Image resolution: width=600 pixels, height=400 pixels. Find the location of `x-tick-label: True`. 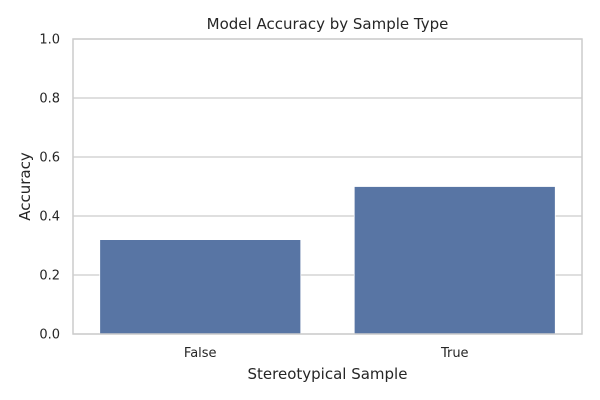

x-tick-label: True is located at coordinates (454, 353).